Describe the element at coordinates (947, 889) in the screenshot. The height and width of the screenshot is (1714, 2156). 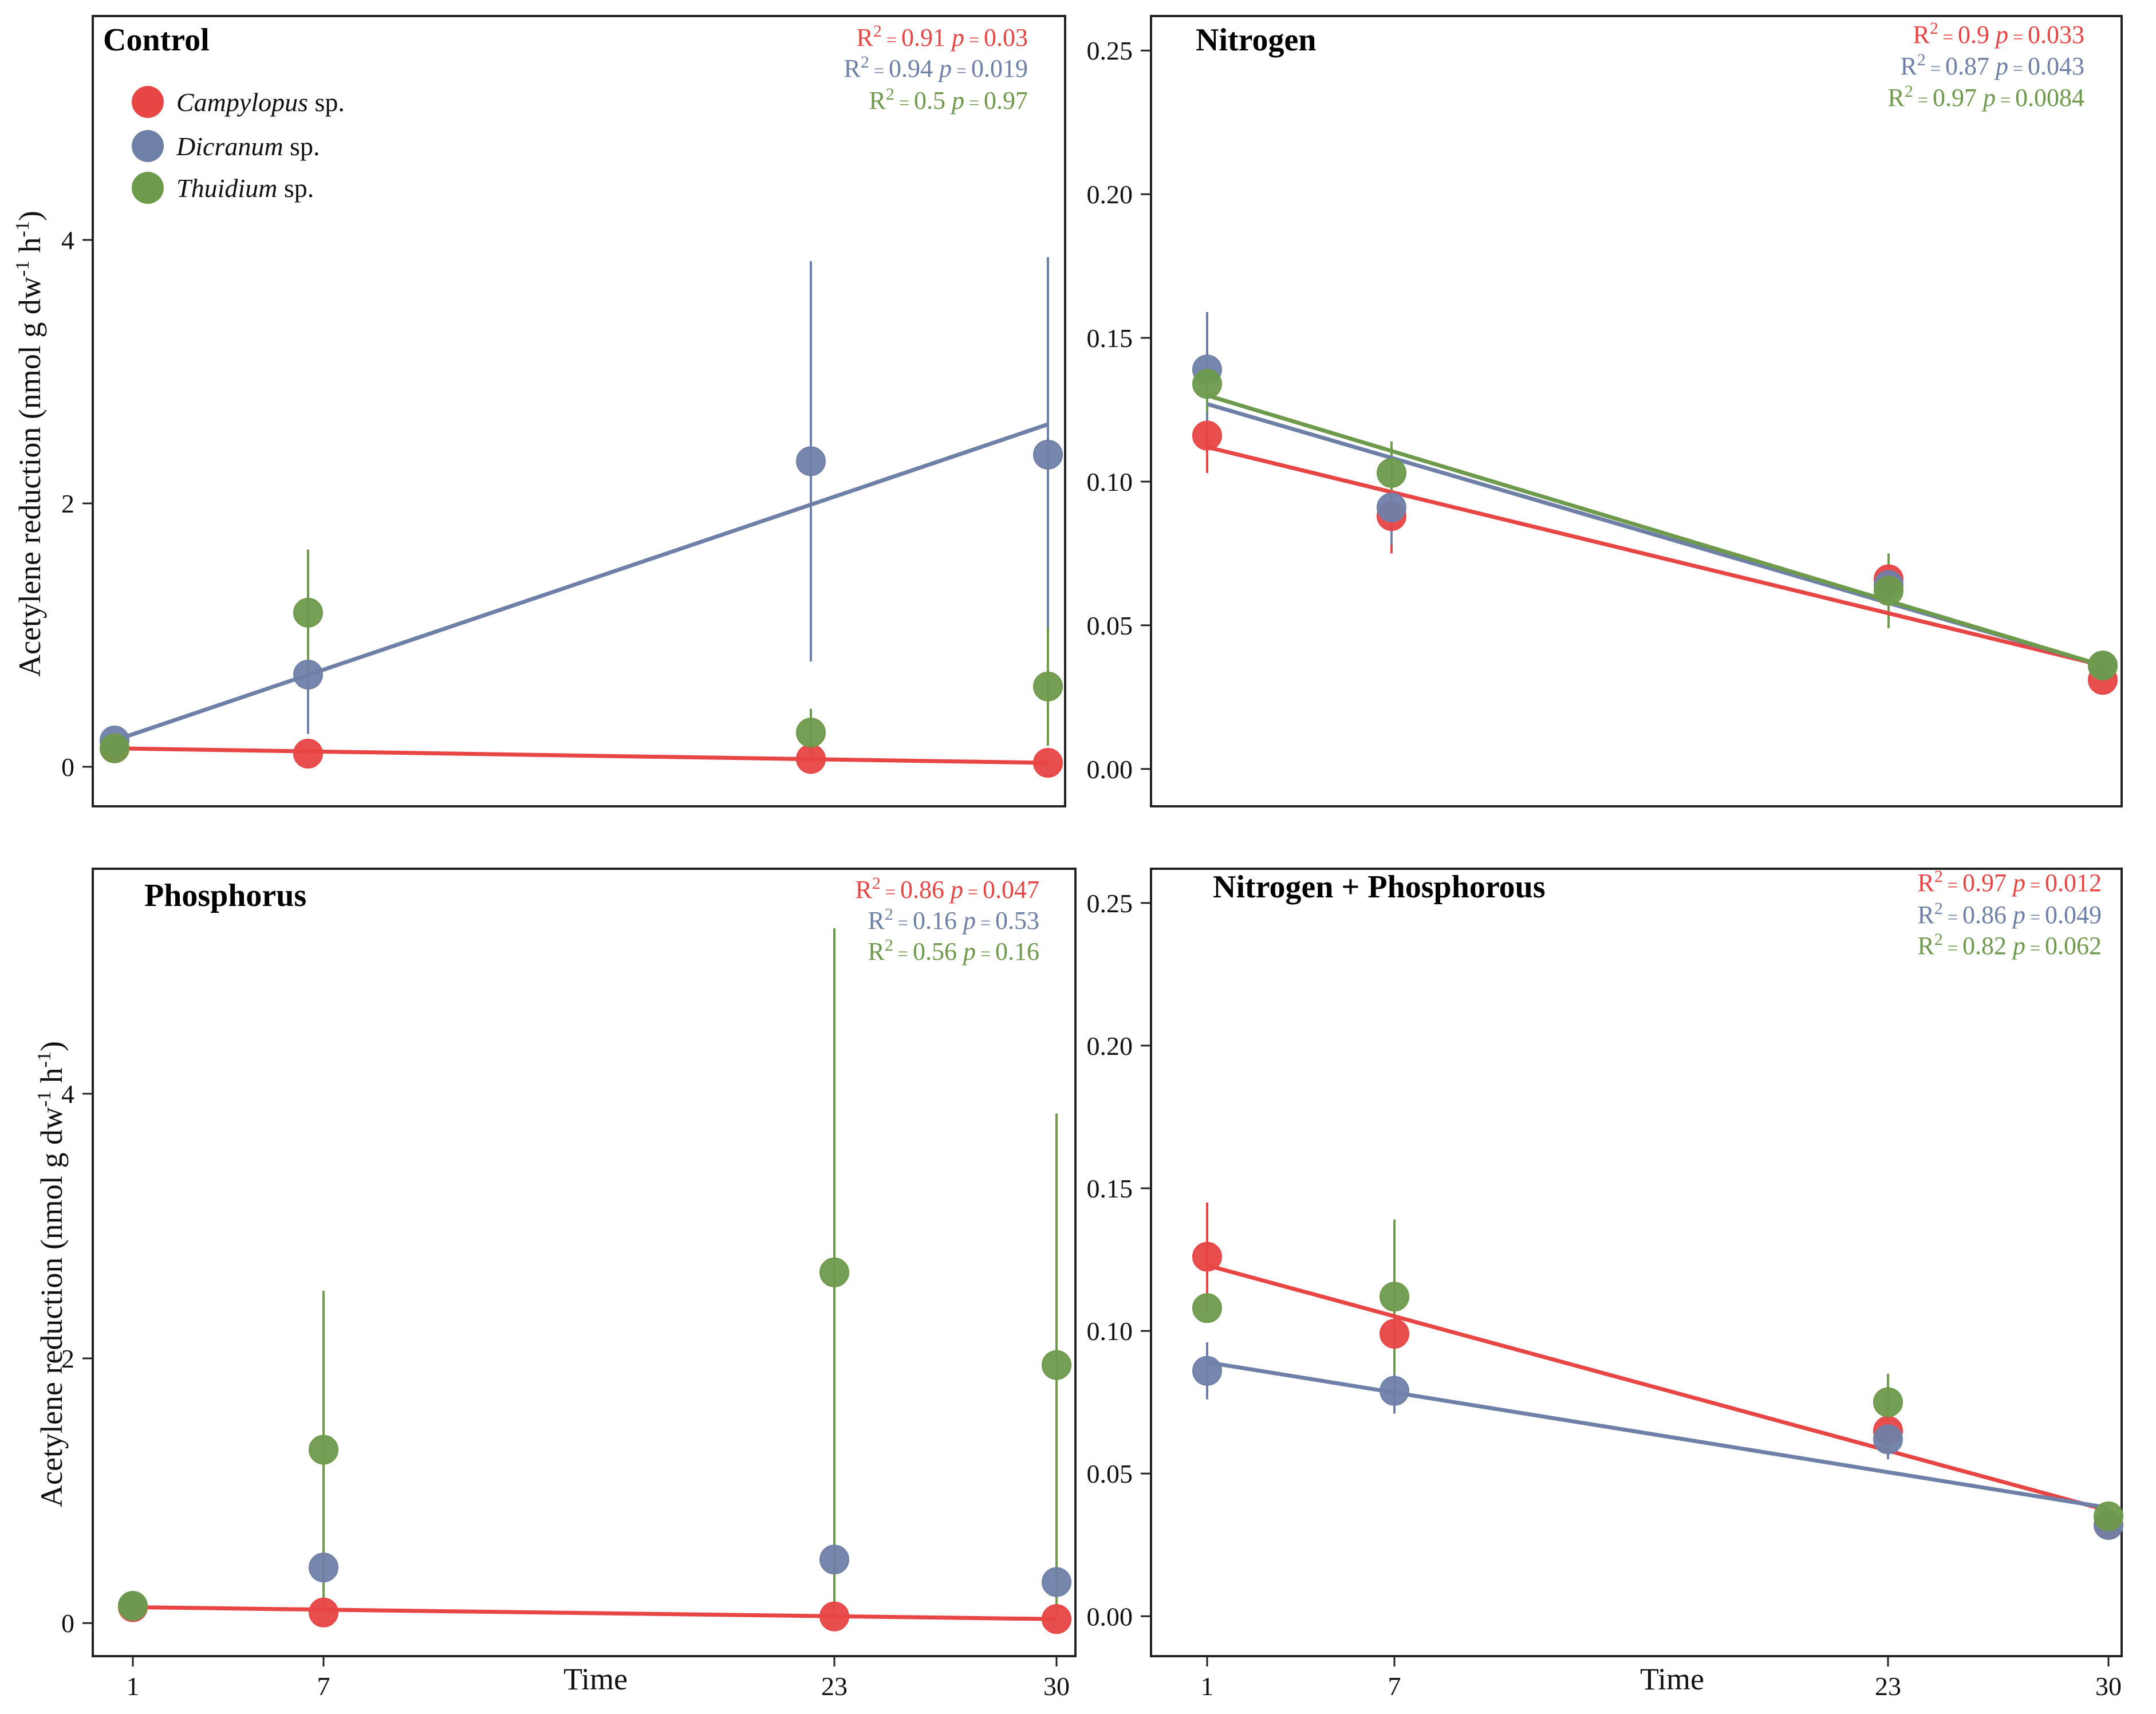
I see `stats-annotation: R2 = 0.86 p = 0.047` at that location.